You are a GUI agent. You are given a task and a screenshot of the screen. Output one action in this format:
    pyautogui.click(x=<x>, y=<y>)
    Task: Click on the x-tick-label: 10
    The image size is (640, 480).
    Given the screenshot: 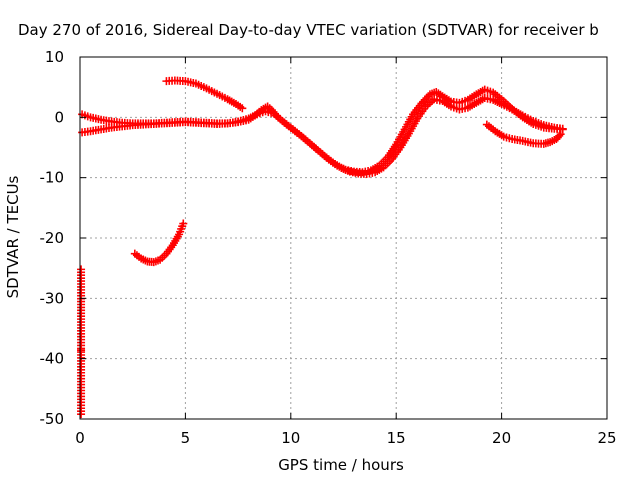 What is the action you would take?
    pyautogui.click(x=290, y=438)
    